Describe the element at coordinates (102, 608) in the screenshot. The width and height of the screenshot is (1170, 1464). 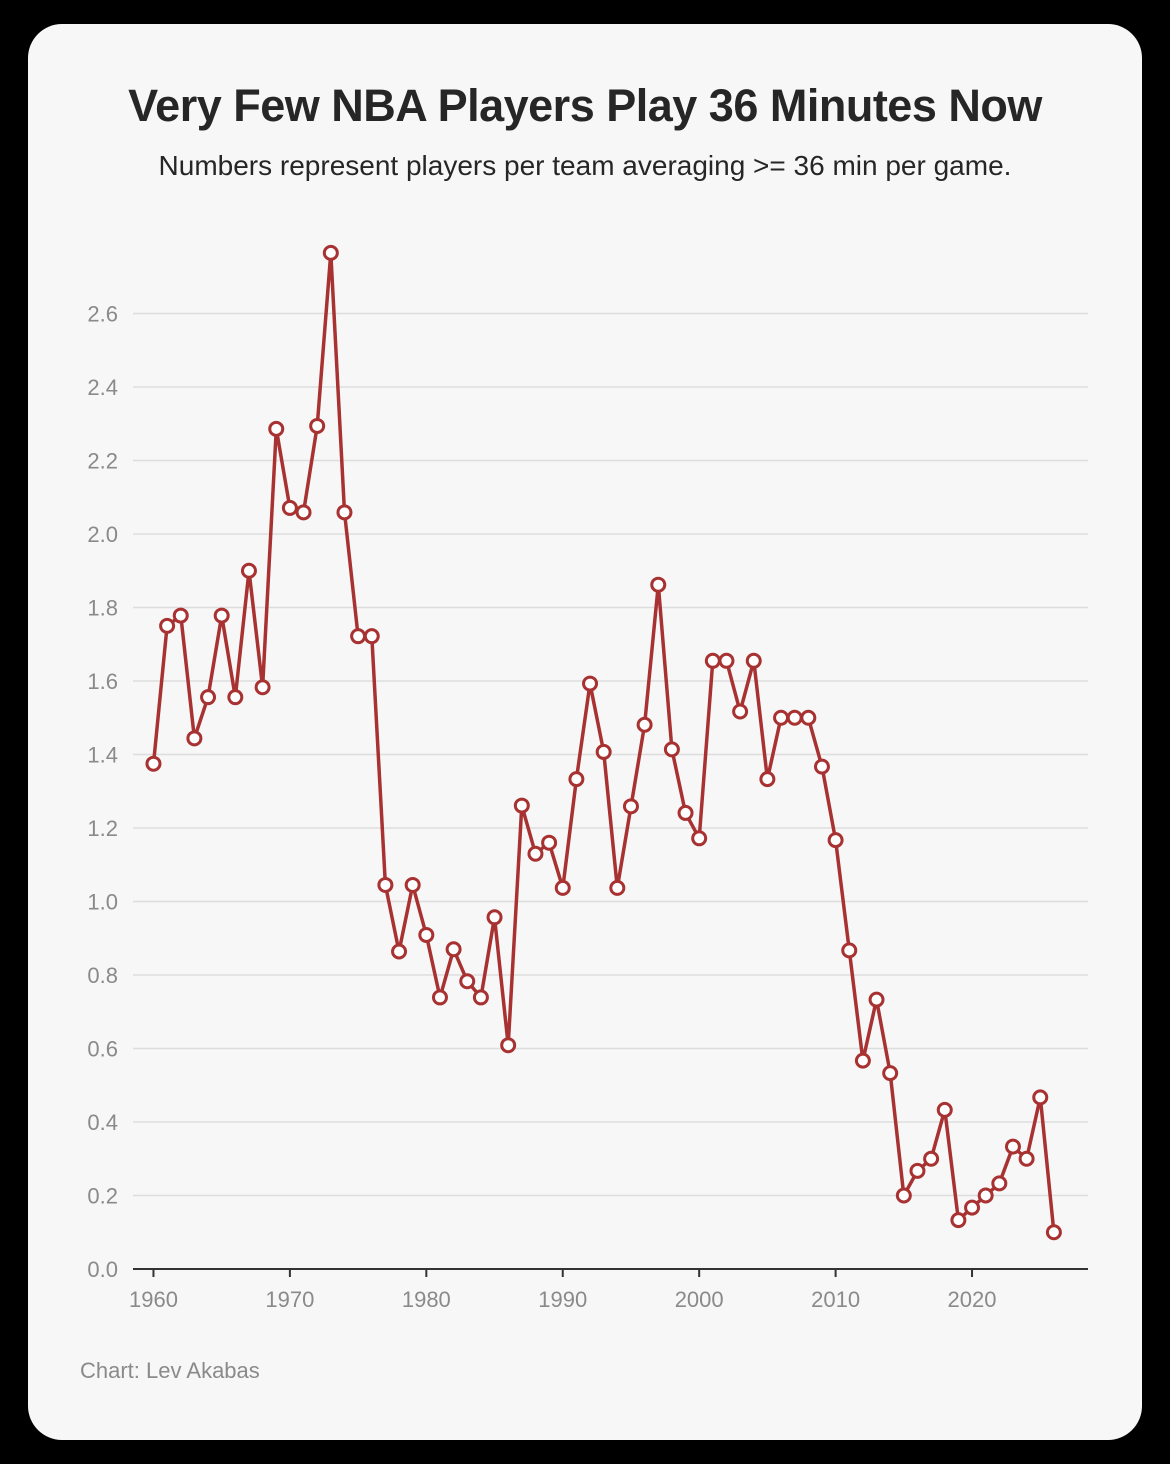
I see `y-tick-label: 1.8` at that location.